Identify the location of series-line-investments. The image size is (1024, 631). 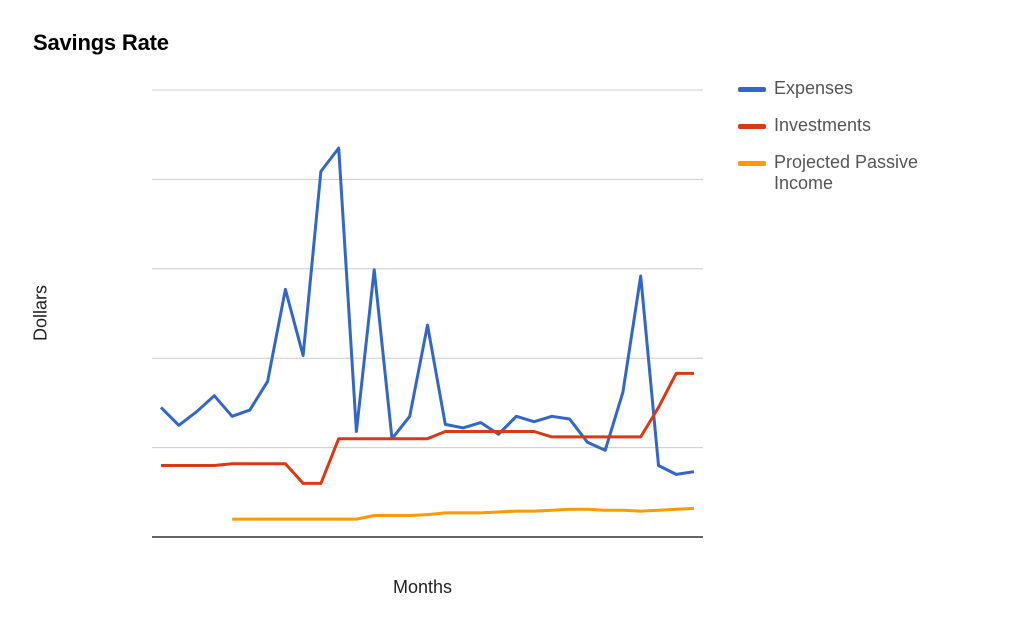
(427, 428).